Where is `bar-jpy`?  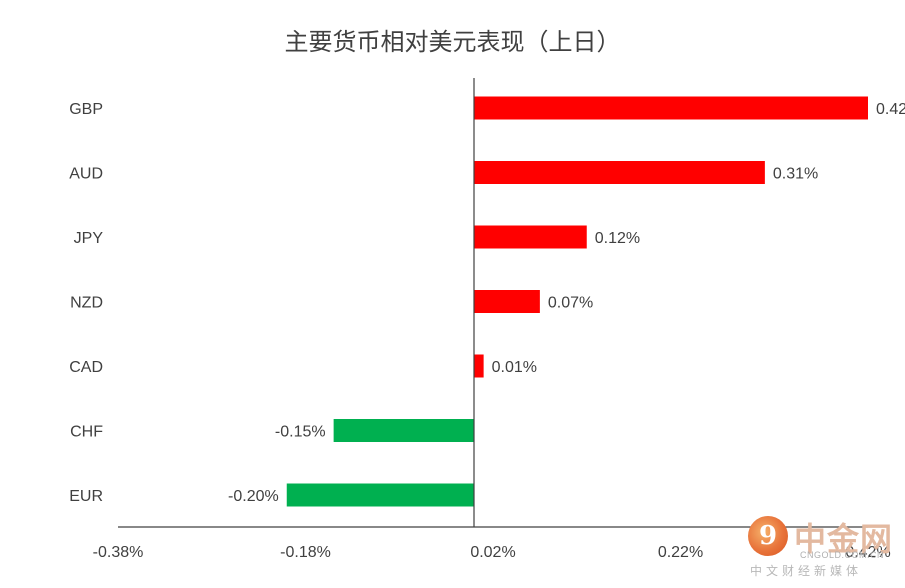 bar-jpy is located at coordinates (530, 237).